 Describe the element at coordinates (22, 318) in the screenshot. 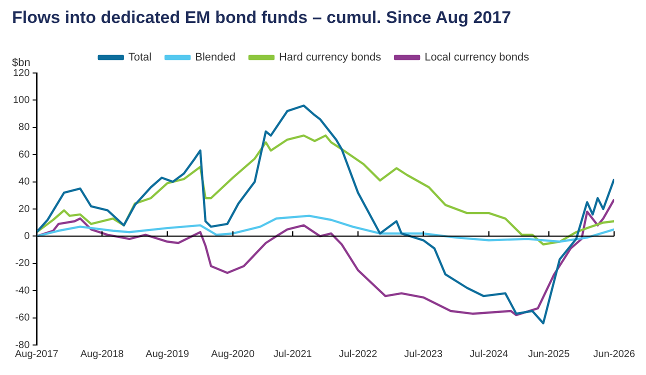

I see `y-tick-label: -60` at that location.